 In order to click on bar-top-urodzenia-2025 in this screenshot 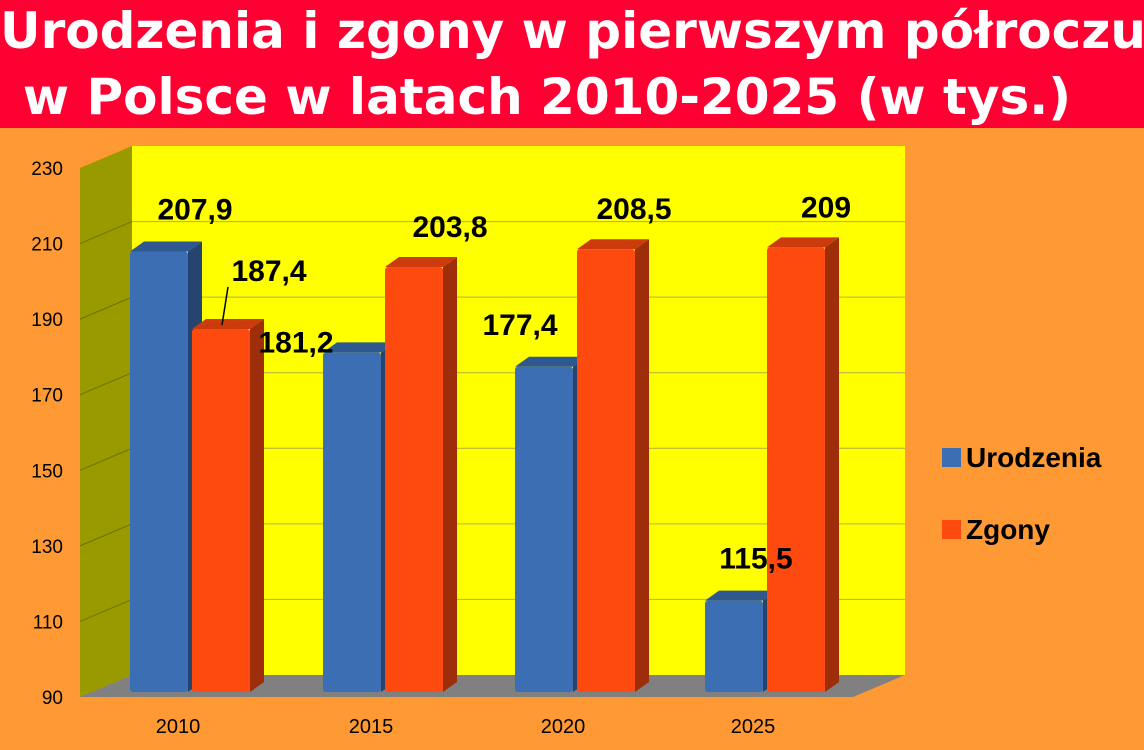, I will do `click(741, 595)`.